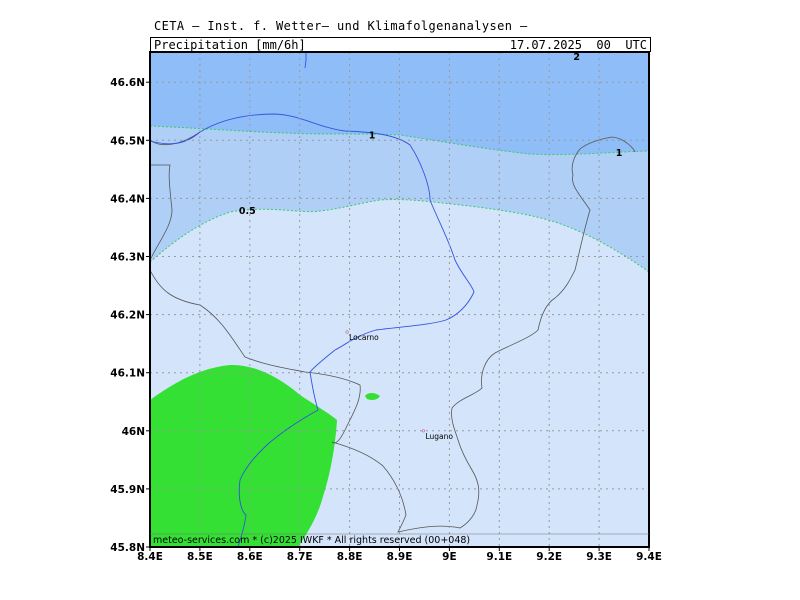 This screenshot has width=800, height=600. What do you see at coordinates (399, 385) in the screenshot?
I see `city-markers: Locarno Lugano` at bounding box center [399, 385].